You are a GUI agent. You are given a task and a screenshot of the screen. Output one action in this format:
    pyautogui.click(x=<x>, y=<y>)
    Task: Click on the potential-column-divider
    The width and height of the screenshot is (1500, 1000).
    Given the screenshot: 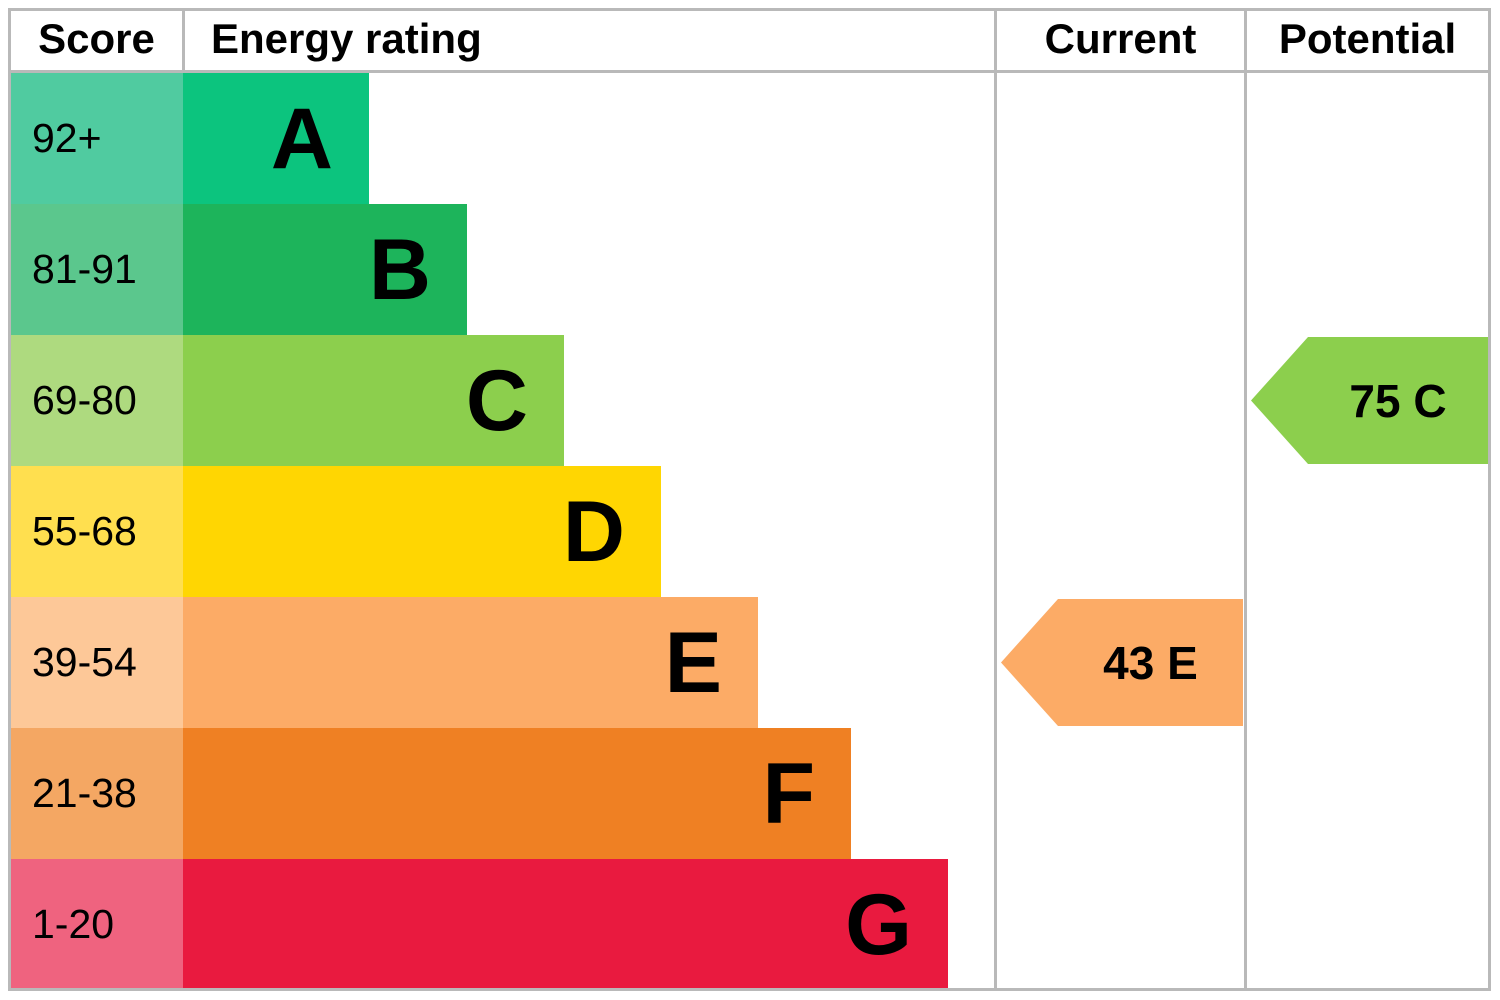 What is the action you would take?
    pyautogui.click(x=1245, y=499)
    